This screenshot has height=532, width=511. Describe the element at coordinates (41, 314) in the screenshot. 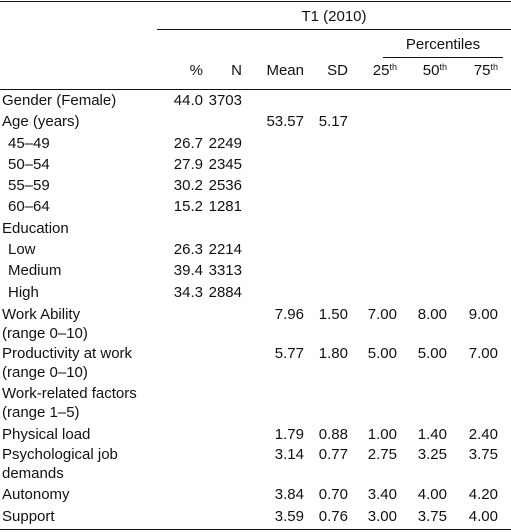

I see `row-label: Work Ability` at that location.